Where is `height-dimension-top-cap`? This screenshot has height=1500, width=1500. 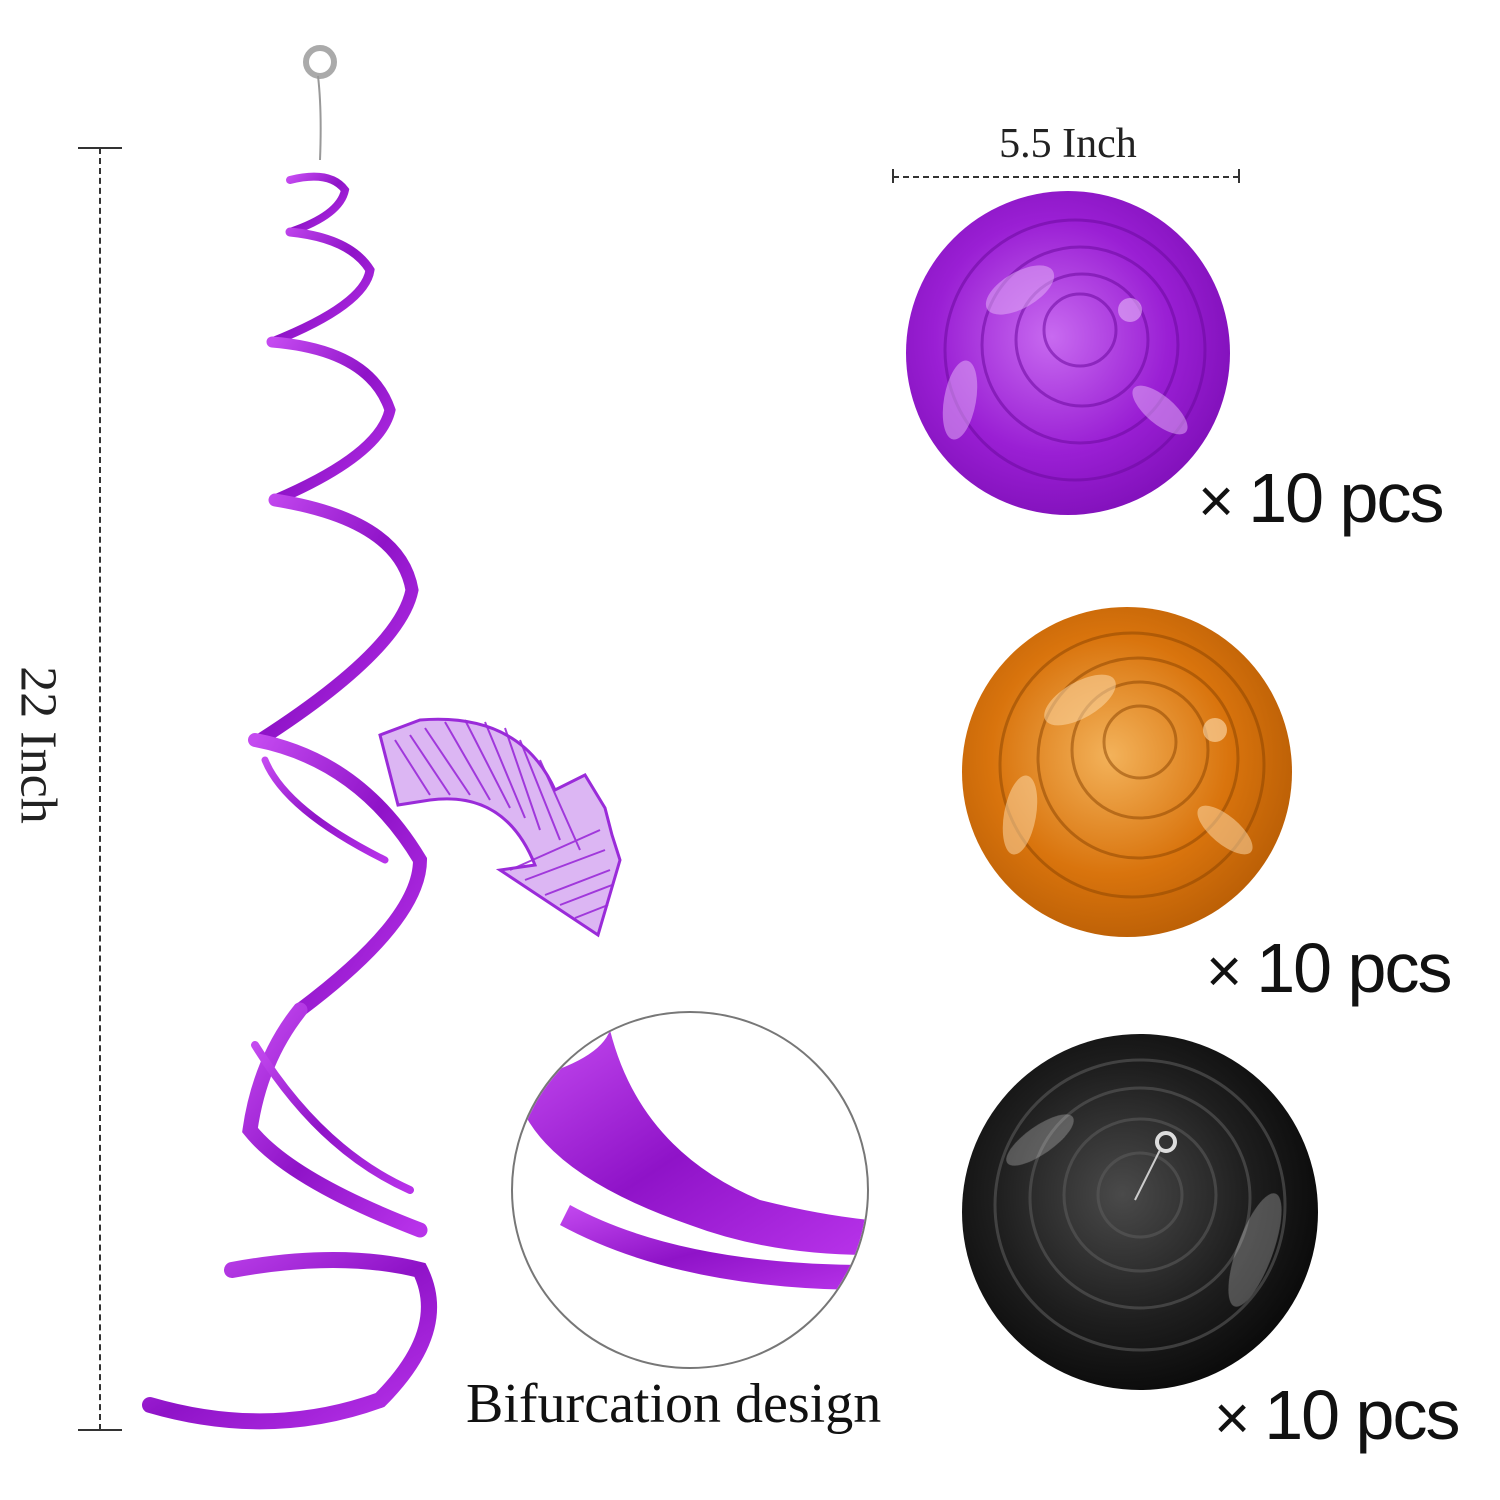
height-dimension-top-cap is located at coordinates (100, 148).